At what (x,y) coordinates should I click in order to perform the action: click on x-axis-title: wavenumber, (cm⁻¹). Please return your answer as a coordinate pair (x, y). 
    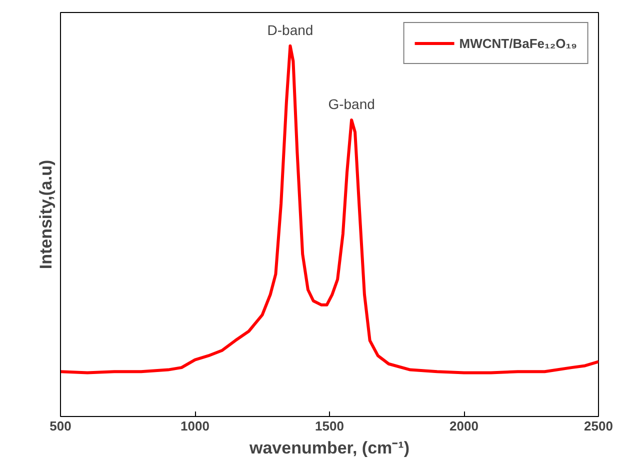
    Looking at the image, I should click on (329, 448).